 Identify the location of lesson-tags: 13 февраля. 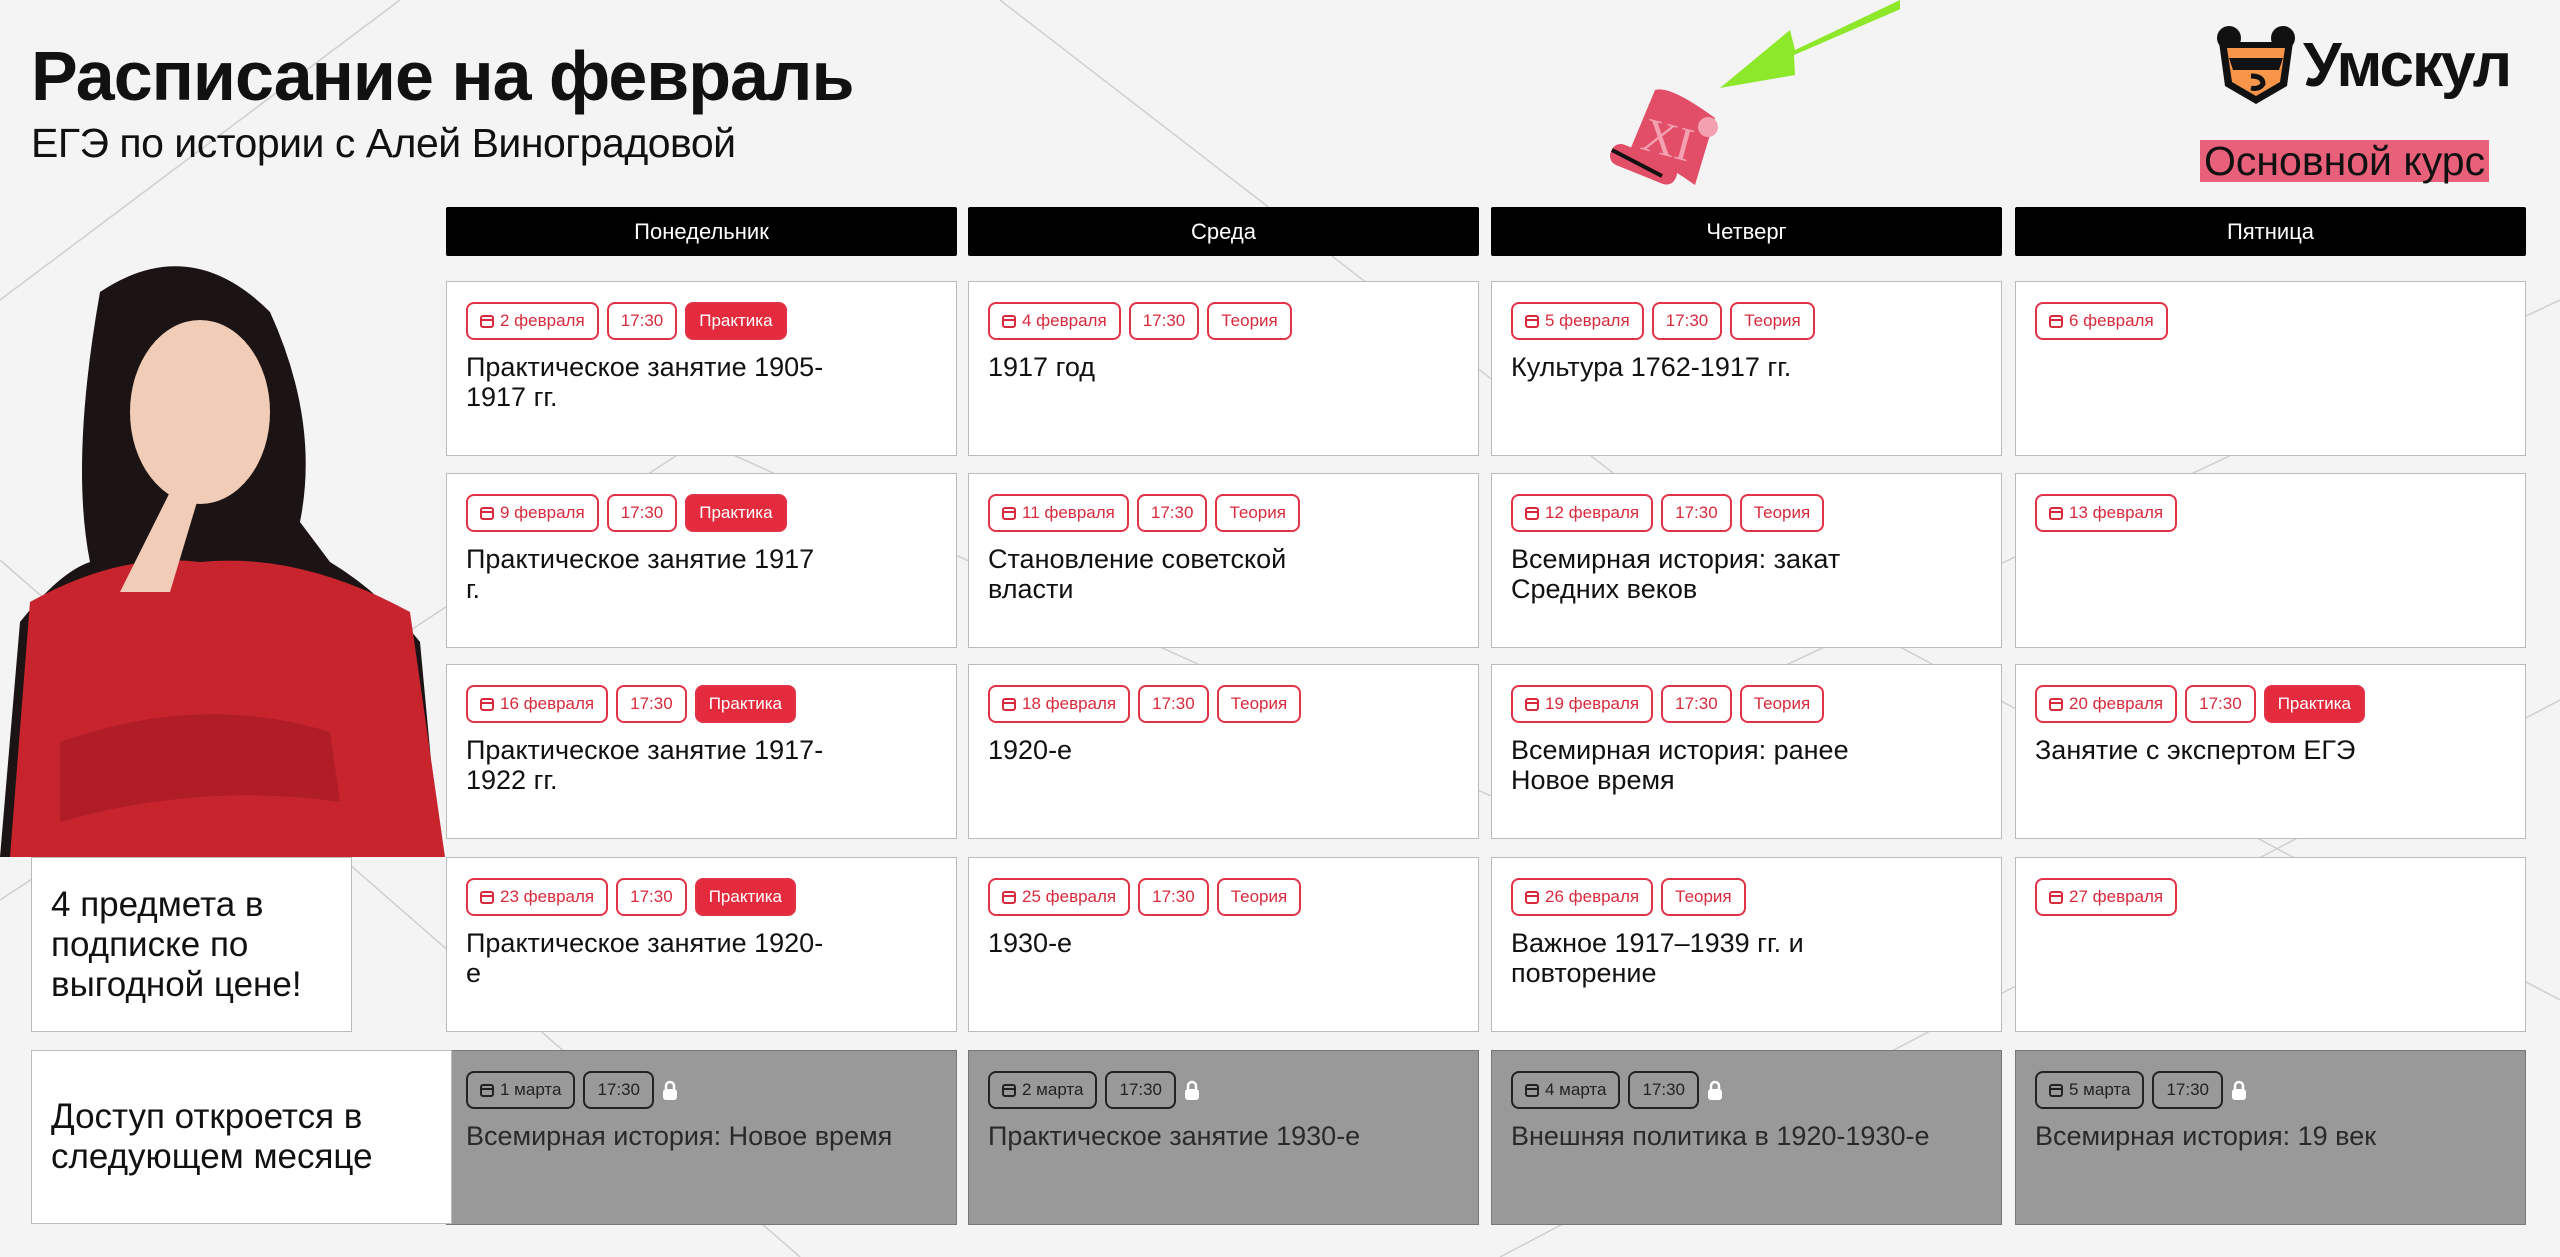
(2280, 513).